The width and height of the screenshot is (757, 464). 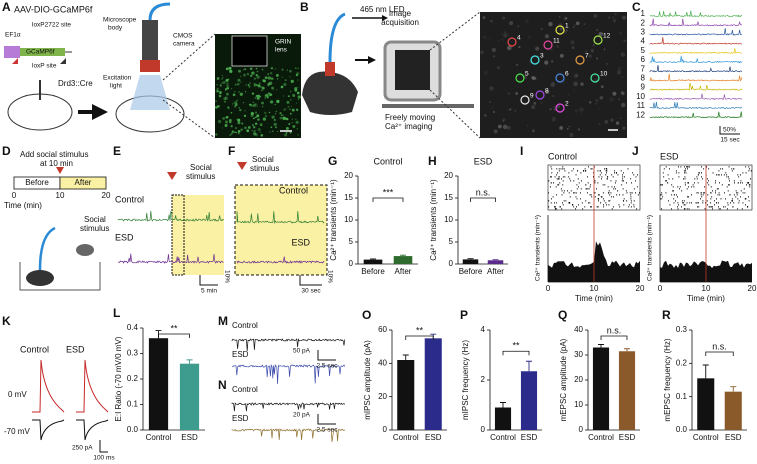 What do you see at coordinates (388, 199) in the screenshot?
I see `significance-bracket` at bounding box center [388, 199].